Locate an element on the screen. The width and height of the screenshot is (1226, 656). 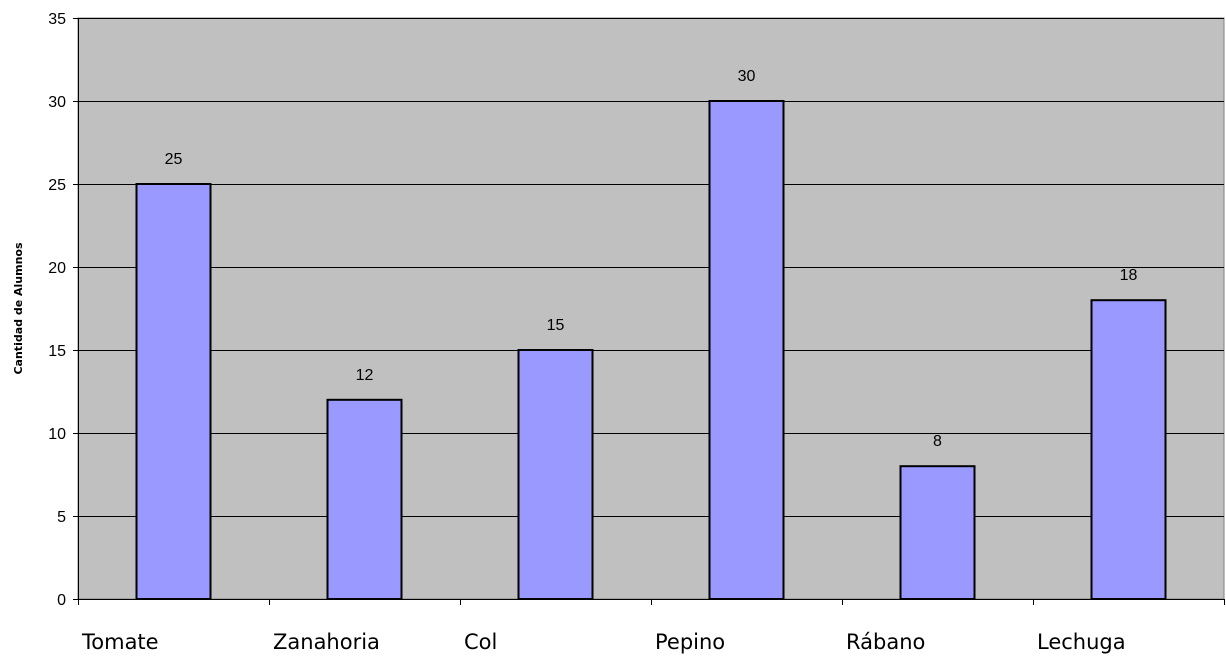
data-label: 8 is located at coordinates (937, 441).